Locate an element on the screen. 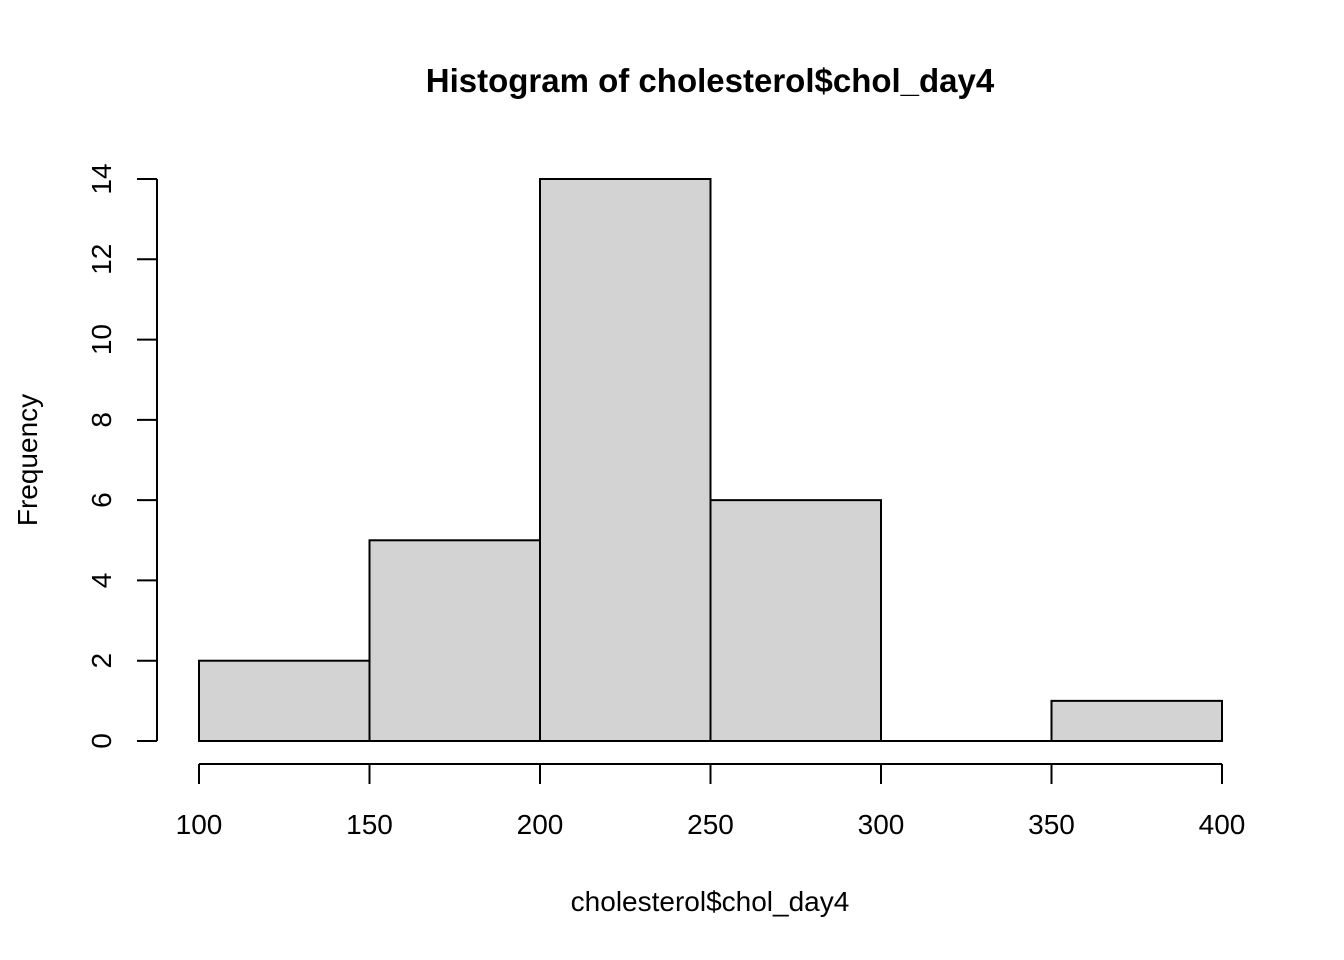 Image resolution: width=1344 pixels, height=960 pixels. x-tick-label-300: 300 is located at coordinates (881, 824).